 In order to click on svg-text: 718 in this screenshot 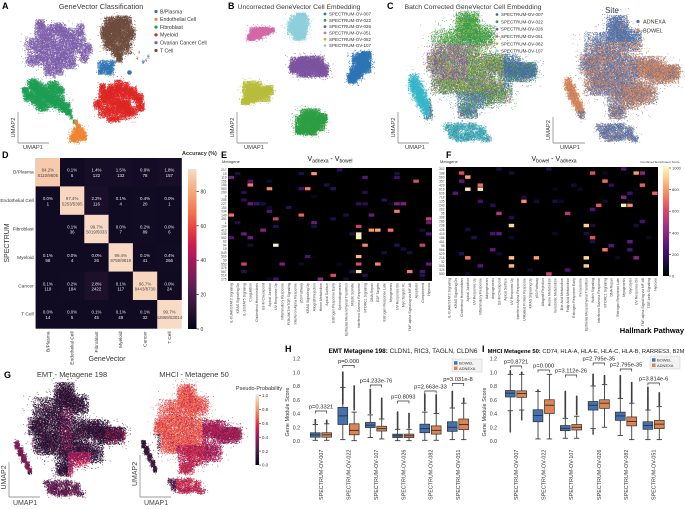, I will do `click(442, 197)`.